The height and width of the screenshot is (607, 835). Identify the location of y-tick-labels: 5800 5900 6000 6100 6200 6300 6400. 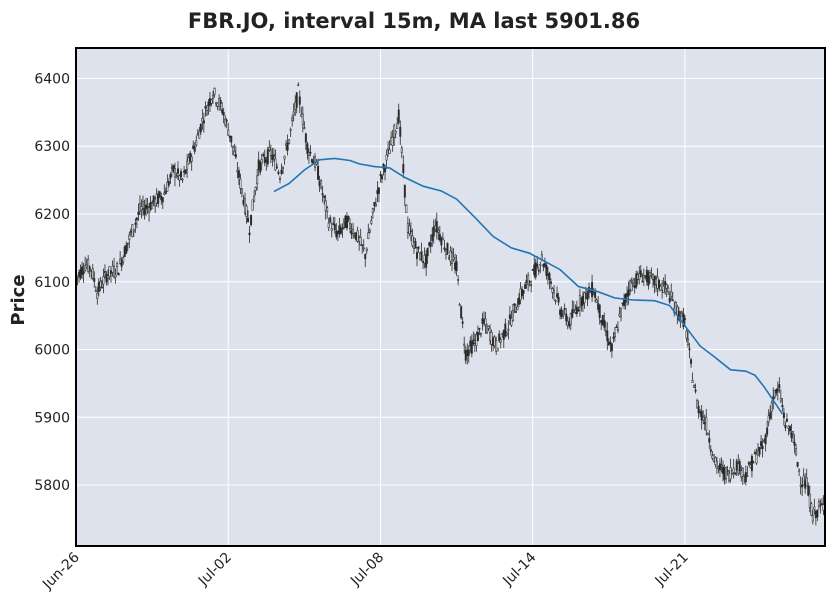
(52, 282).